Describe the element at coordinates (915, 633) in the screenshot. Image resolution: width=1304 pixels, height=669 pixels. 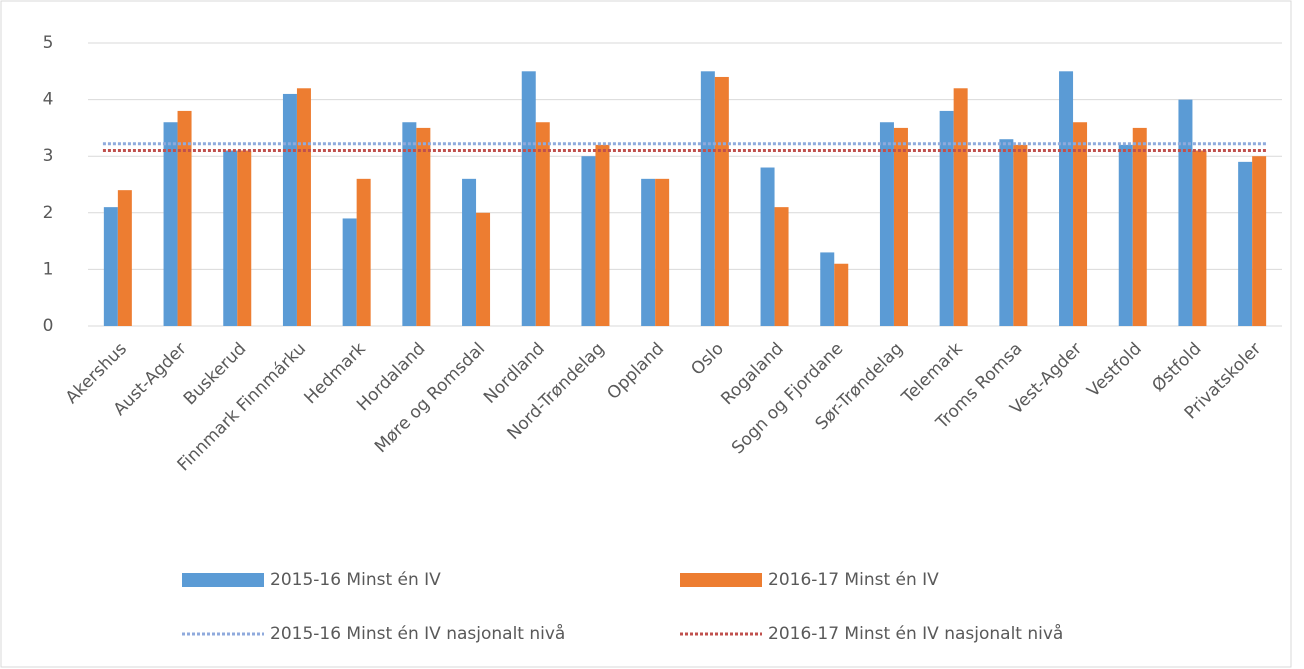
I see `legend-label: 2016-17 Minst én IV nasjonalt nivå` at that location.